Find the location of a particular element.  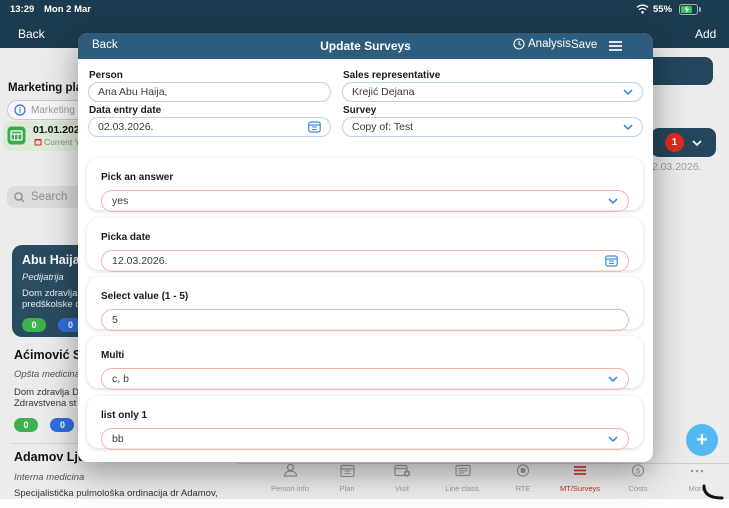

question-label: Picka date is located at coordinates (126, 237).